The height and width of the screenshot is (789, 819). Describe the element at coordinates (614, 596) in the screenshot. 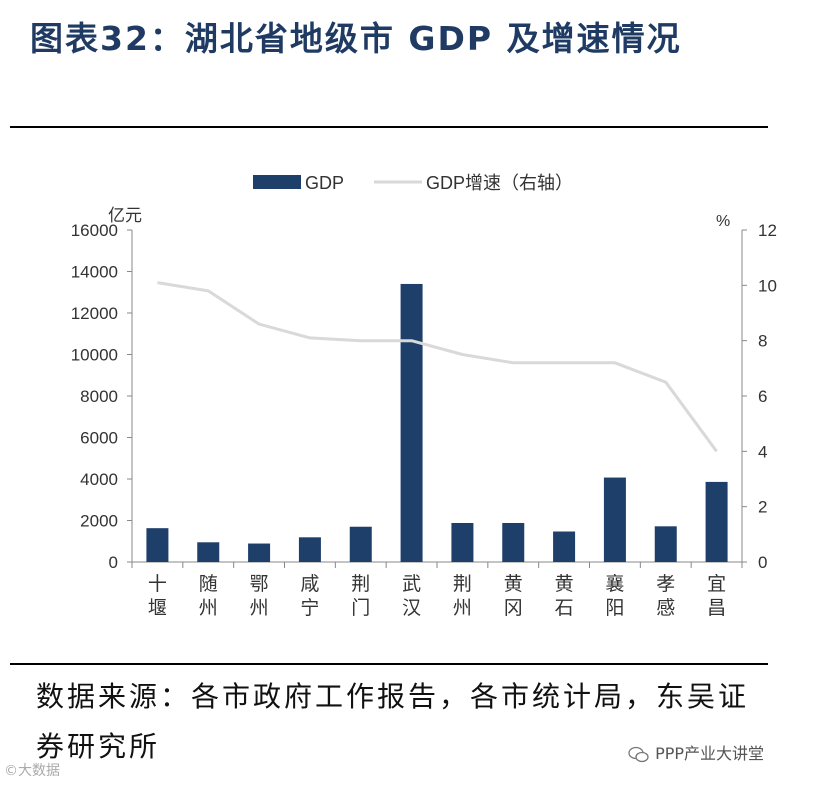

I see `x-category-label: 襄阳` at that location.